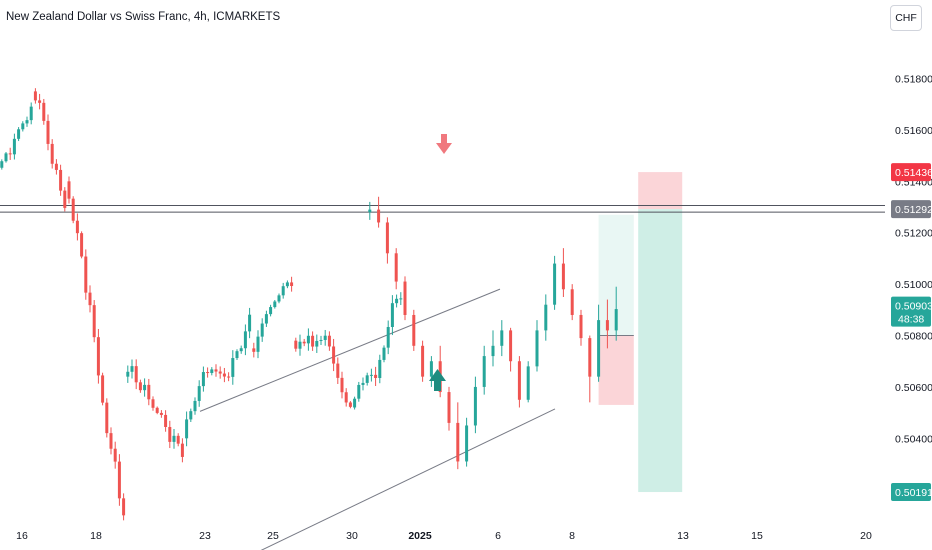  What do you see at coordinates (911, 172) in the screenshot?
I see `upper-price-tag: 0.51436` at bounding box center [911, 172].